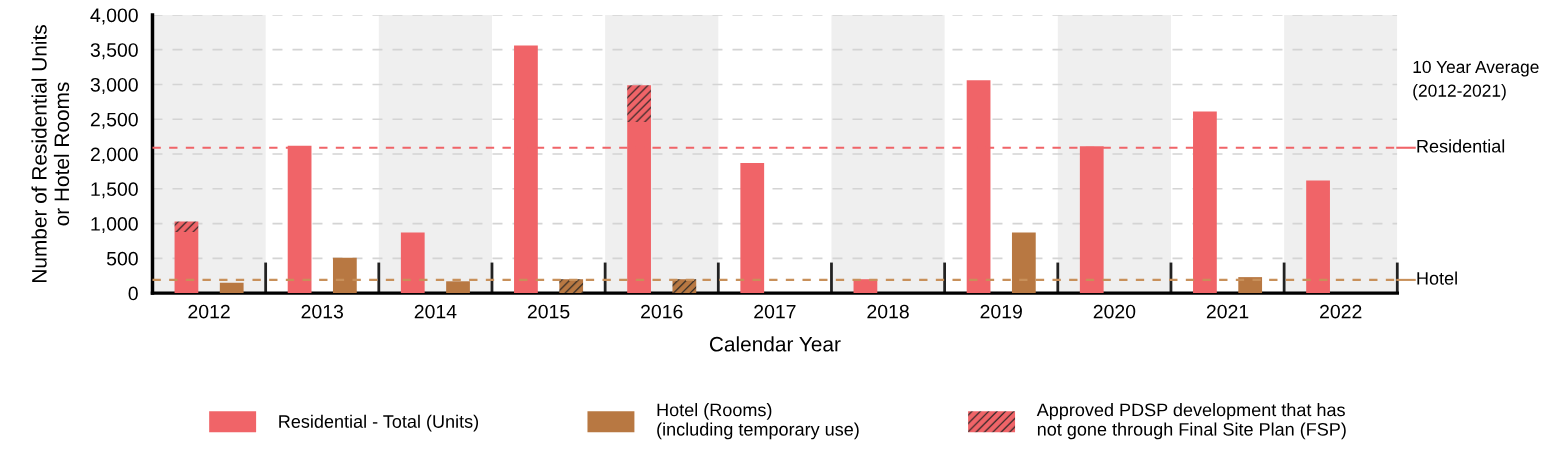 Image resolution: width=1556 pixels, height=466 pixels. What do you see at coordinates (1114, 311) in the screenshot?
I see `x-tick-label: 2020` at bounding box center [1114, 311].